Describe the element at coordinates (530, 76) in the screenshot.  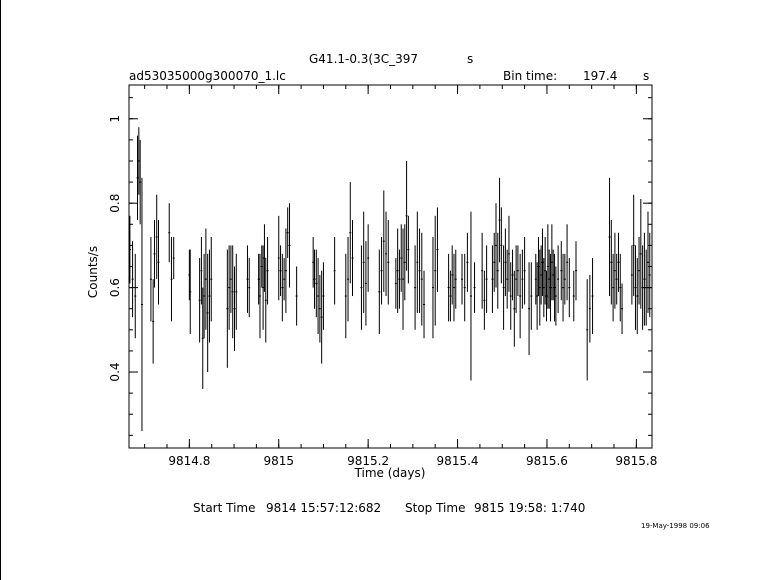
I see `bin-time-label: Bin time:` at that location.